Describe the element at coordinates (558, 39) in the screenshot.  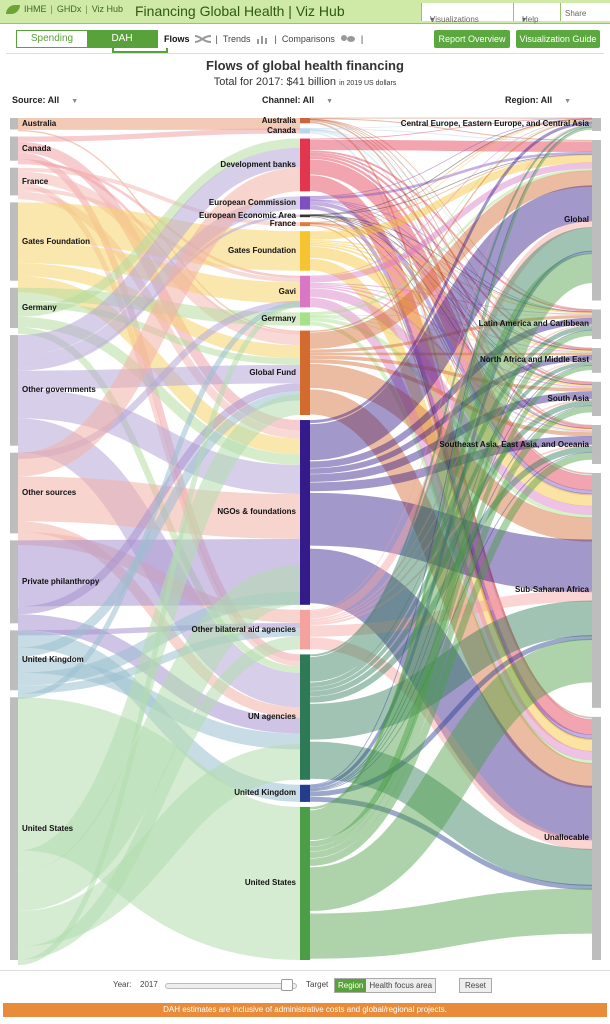
I see `visualization-guide-button: Visualization Guide` at that location.